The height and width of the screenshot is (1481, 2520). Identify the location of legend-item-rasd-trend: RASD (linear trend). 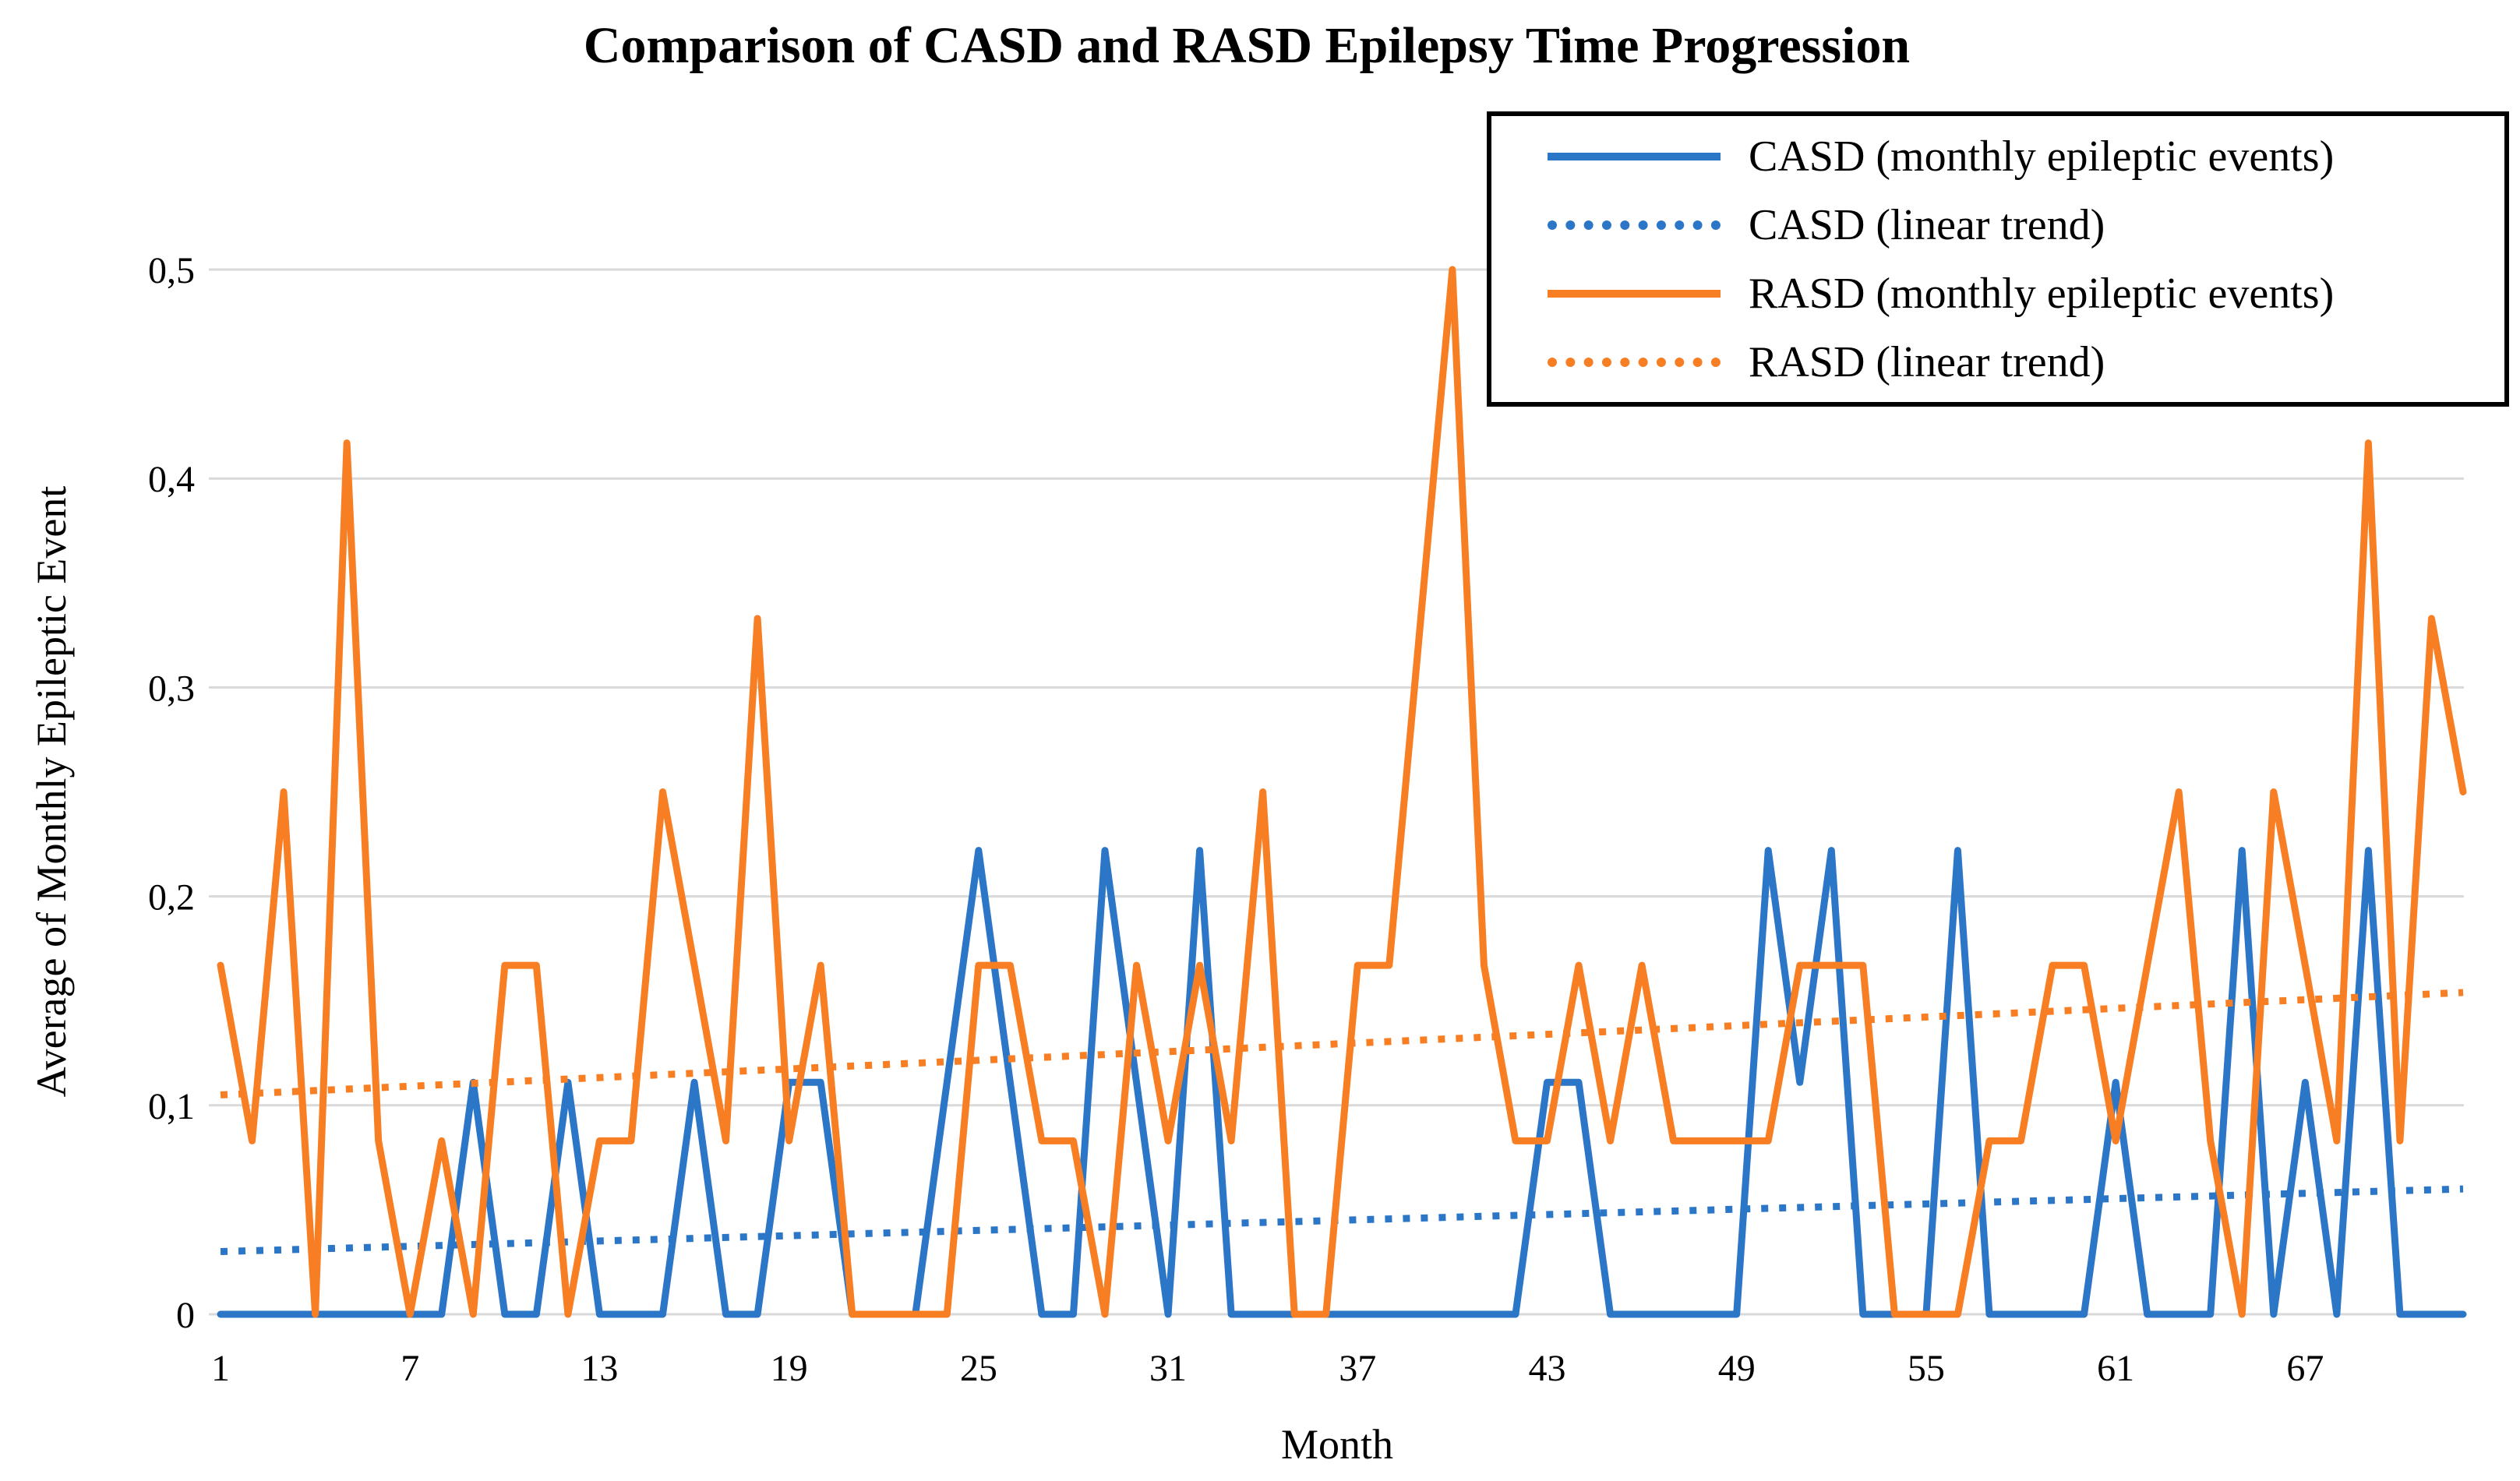
(2026, 362).